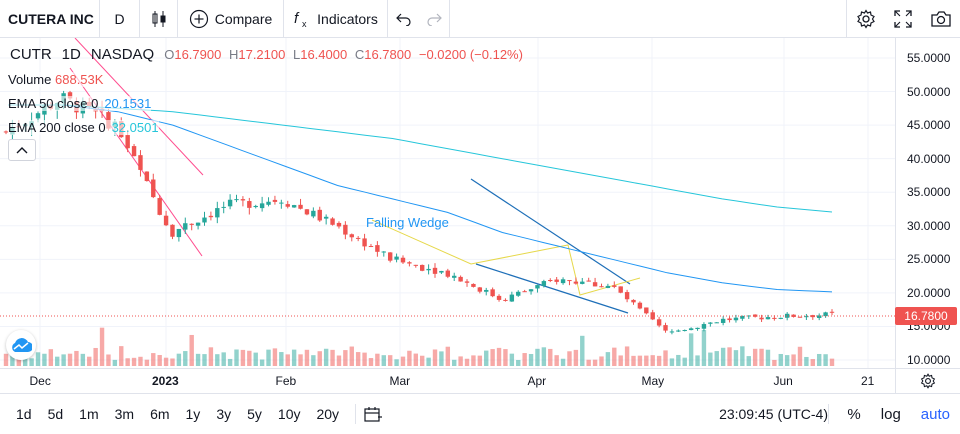  Describe the element at coordinates (254, 413) in the screenshot. I see `range-button-5y: 5y` at that location.